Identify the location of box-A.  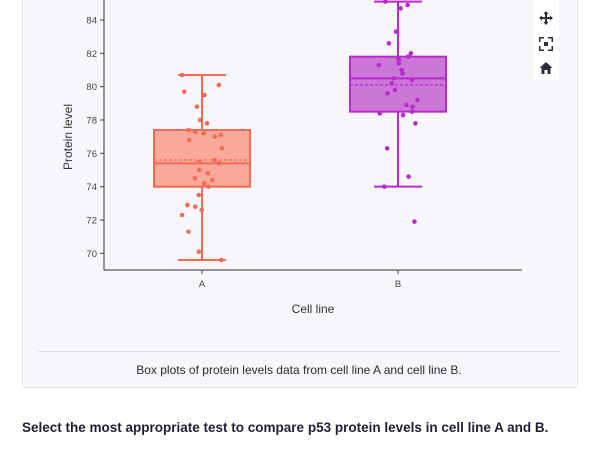
(202, 167).